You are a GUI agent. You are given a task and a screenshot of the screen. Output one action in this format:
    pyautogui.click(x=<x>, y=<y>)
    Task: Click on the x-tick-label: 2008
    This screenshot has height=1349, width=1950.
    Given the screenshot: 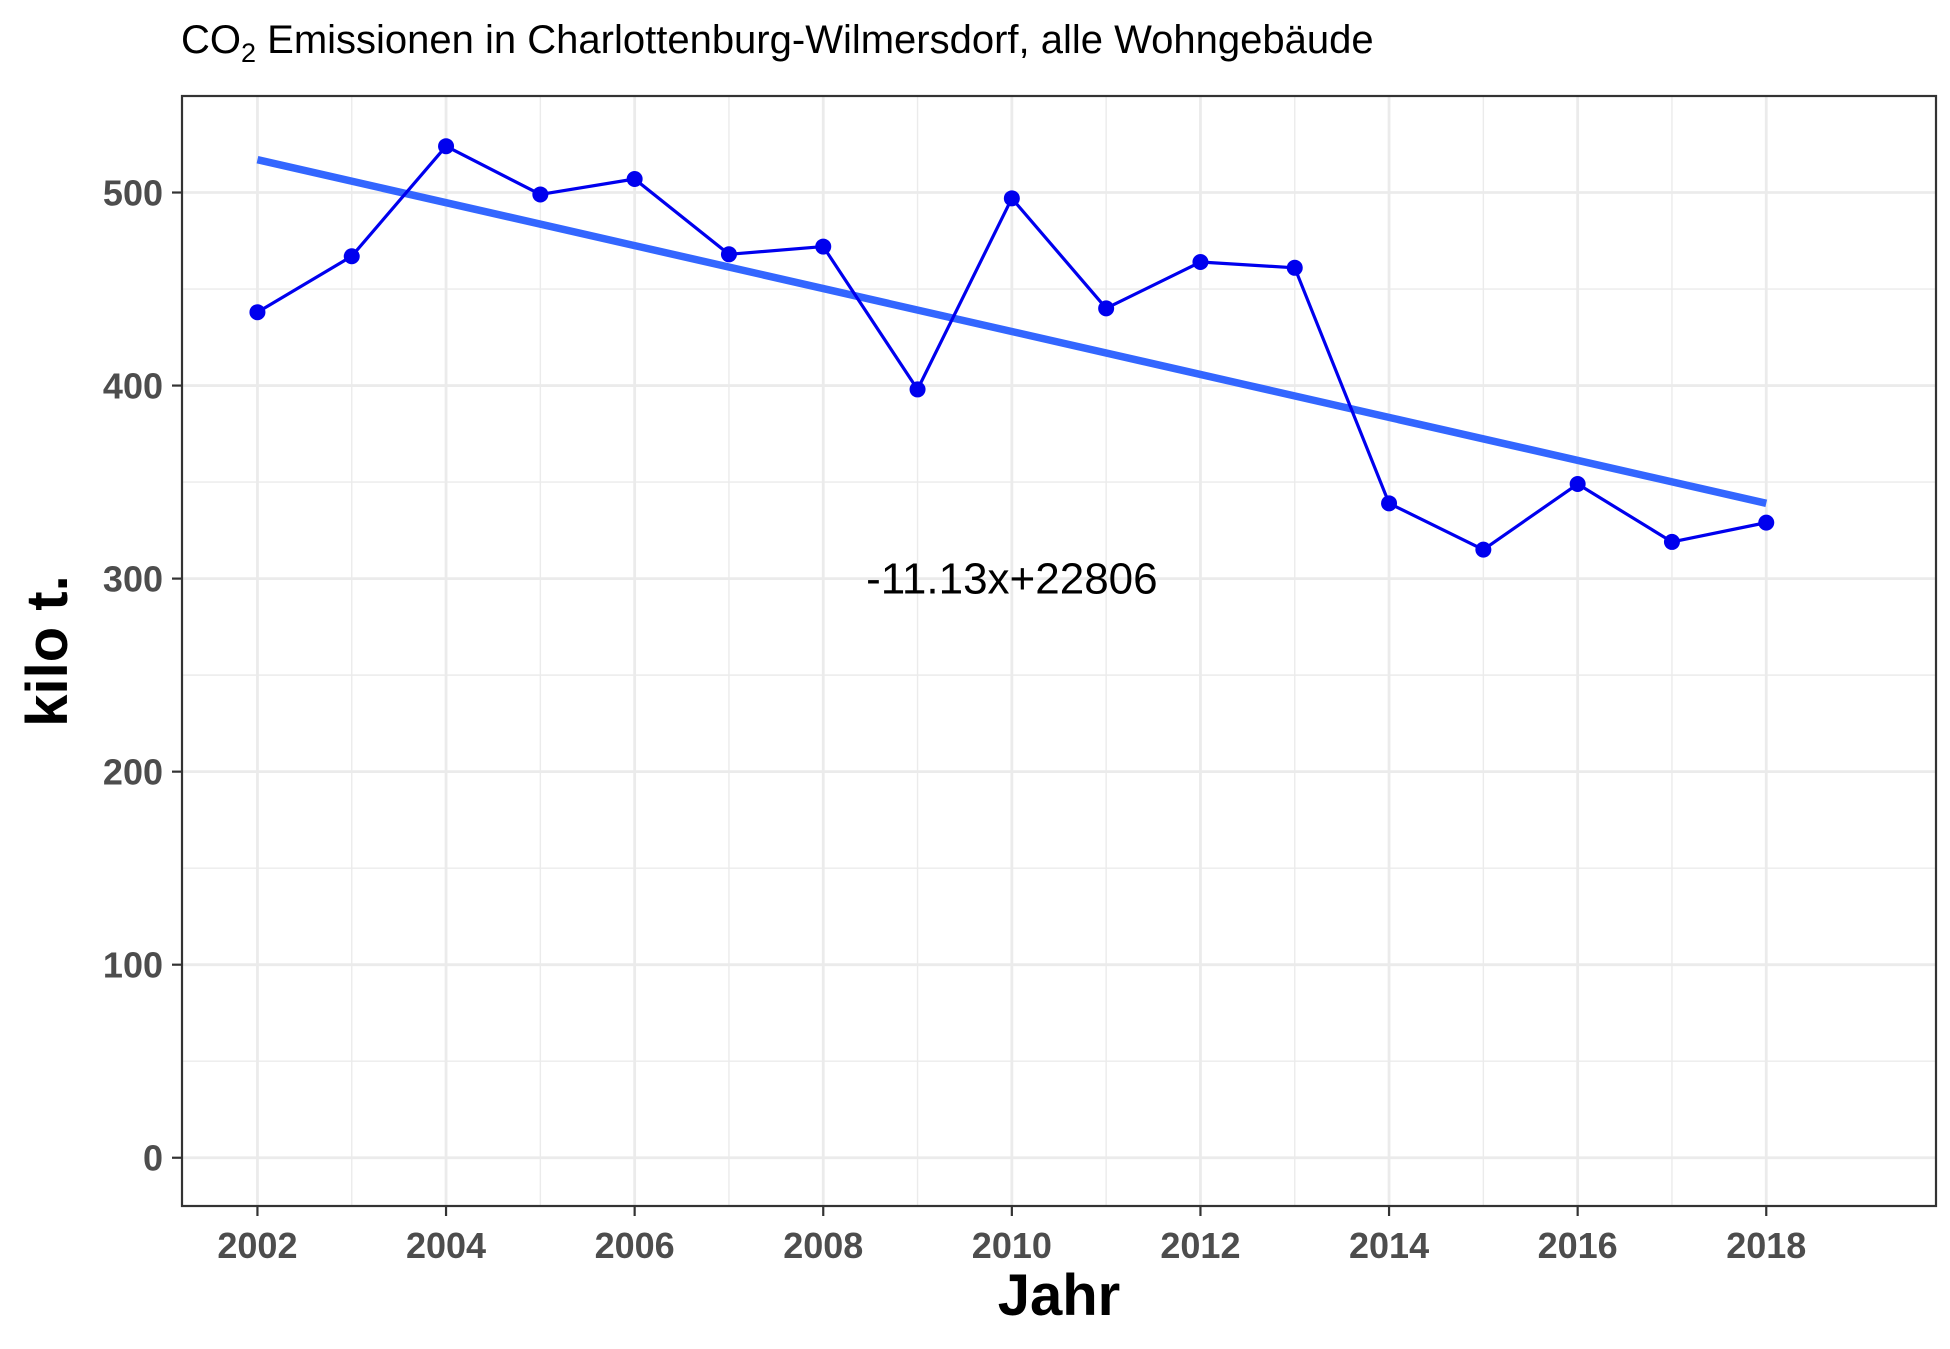 What is the action you would take?
    pyautogui.click(x=823, y=1245)
    